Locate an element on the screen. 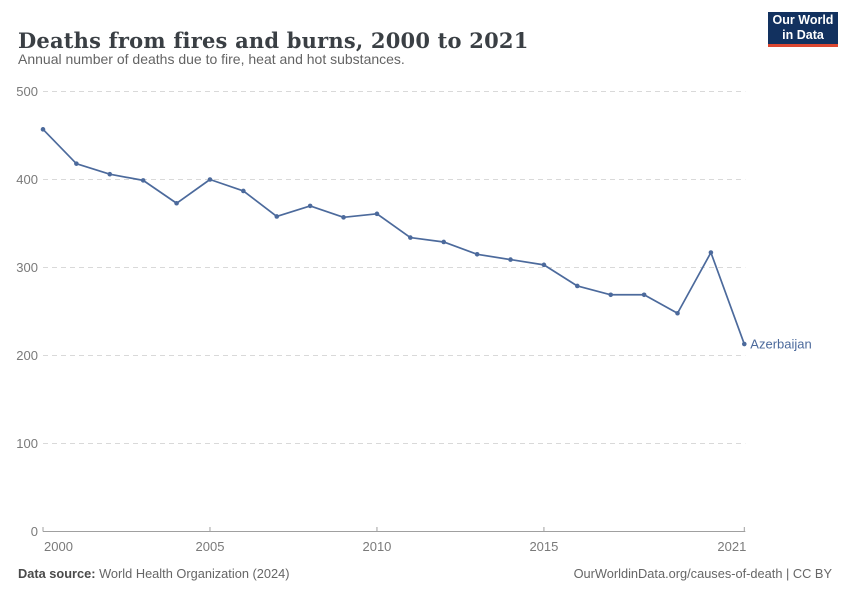 Image resolution: width=850 pixels, height=600 pixels. x-tick-label: 2010 is located at coordinates (376, 546).